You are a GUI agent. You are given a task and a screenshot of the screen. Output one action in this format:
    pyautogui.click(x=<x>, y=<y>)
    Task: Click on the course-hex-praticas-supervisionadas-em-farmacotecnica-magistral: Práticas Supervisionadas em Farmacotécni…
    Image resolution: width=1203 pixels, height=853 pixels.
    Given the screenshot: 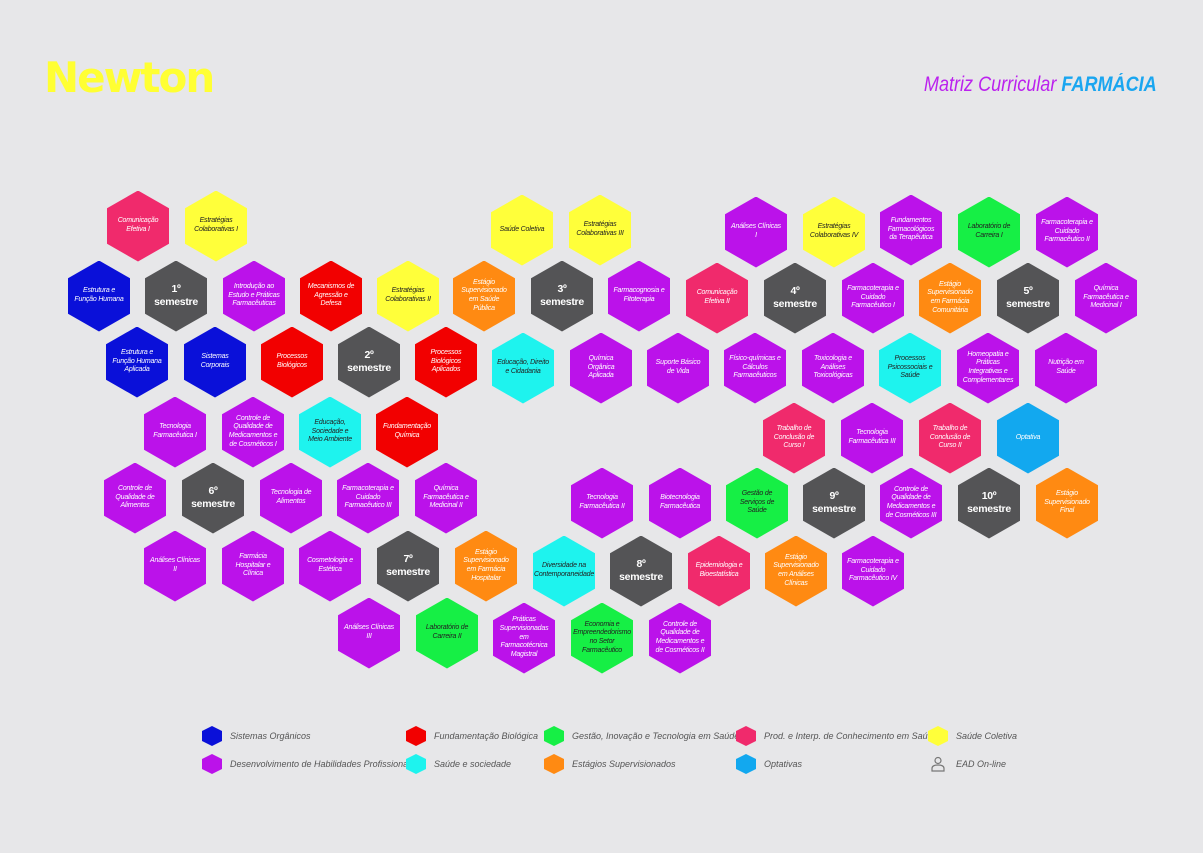 What is the action you would take?
    pyautogui.click(x=524, y=638)
    